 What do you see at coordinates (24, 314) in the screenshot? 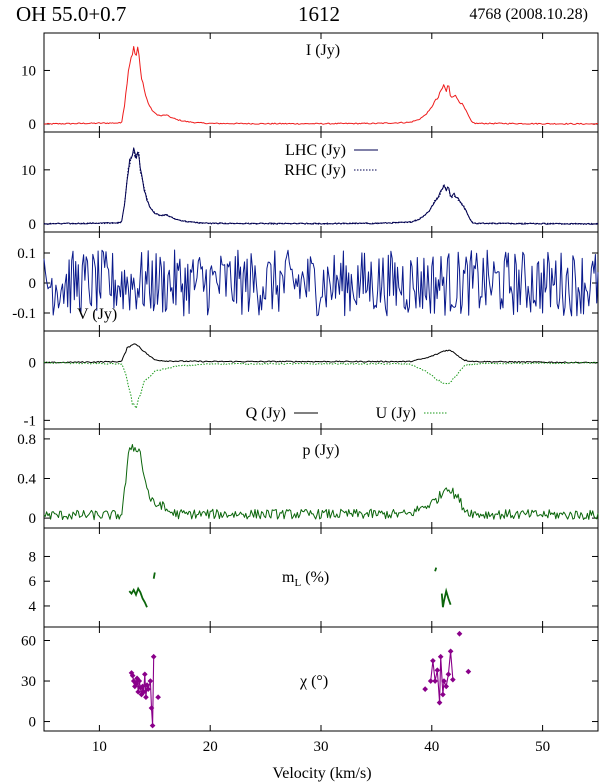
I see `y-tick-label: -0.1` at bounding box center [24, 314].